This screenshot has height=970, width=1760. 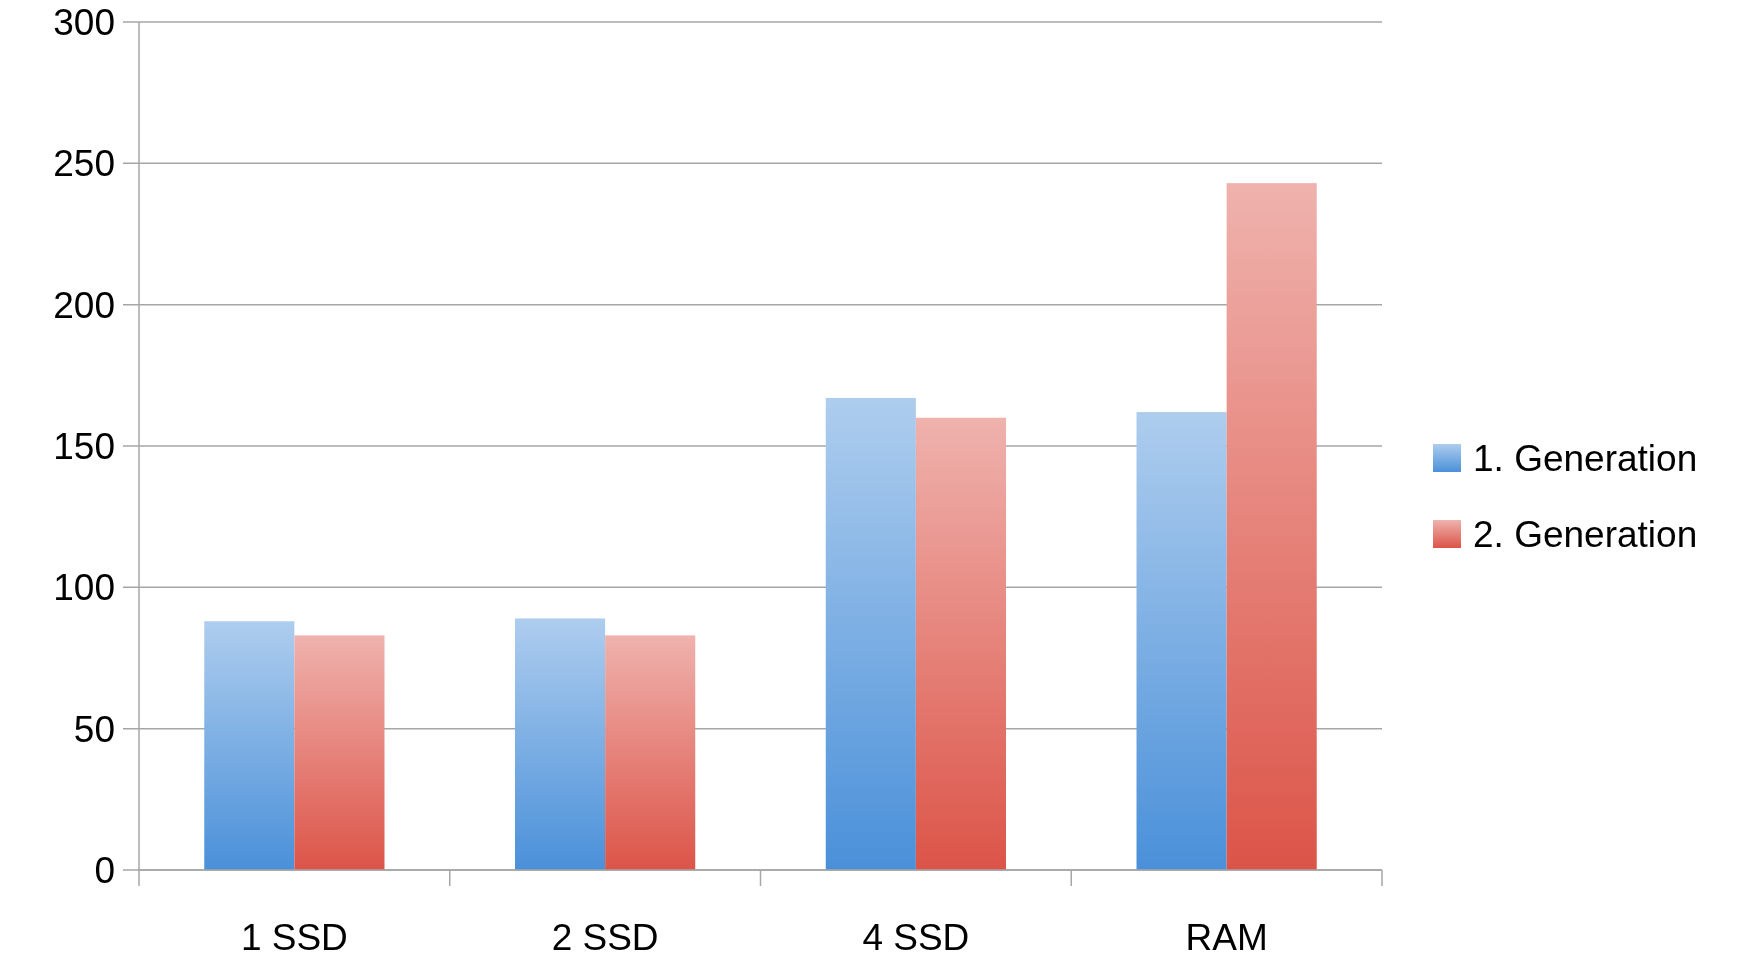 What do you see at coordinates (84, 305) in the screenshot?
I see `y-tick-label: 200` at bounding box center [84, 305].